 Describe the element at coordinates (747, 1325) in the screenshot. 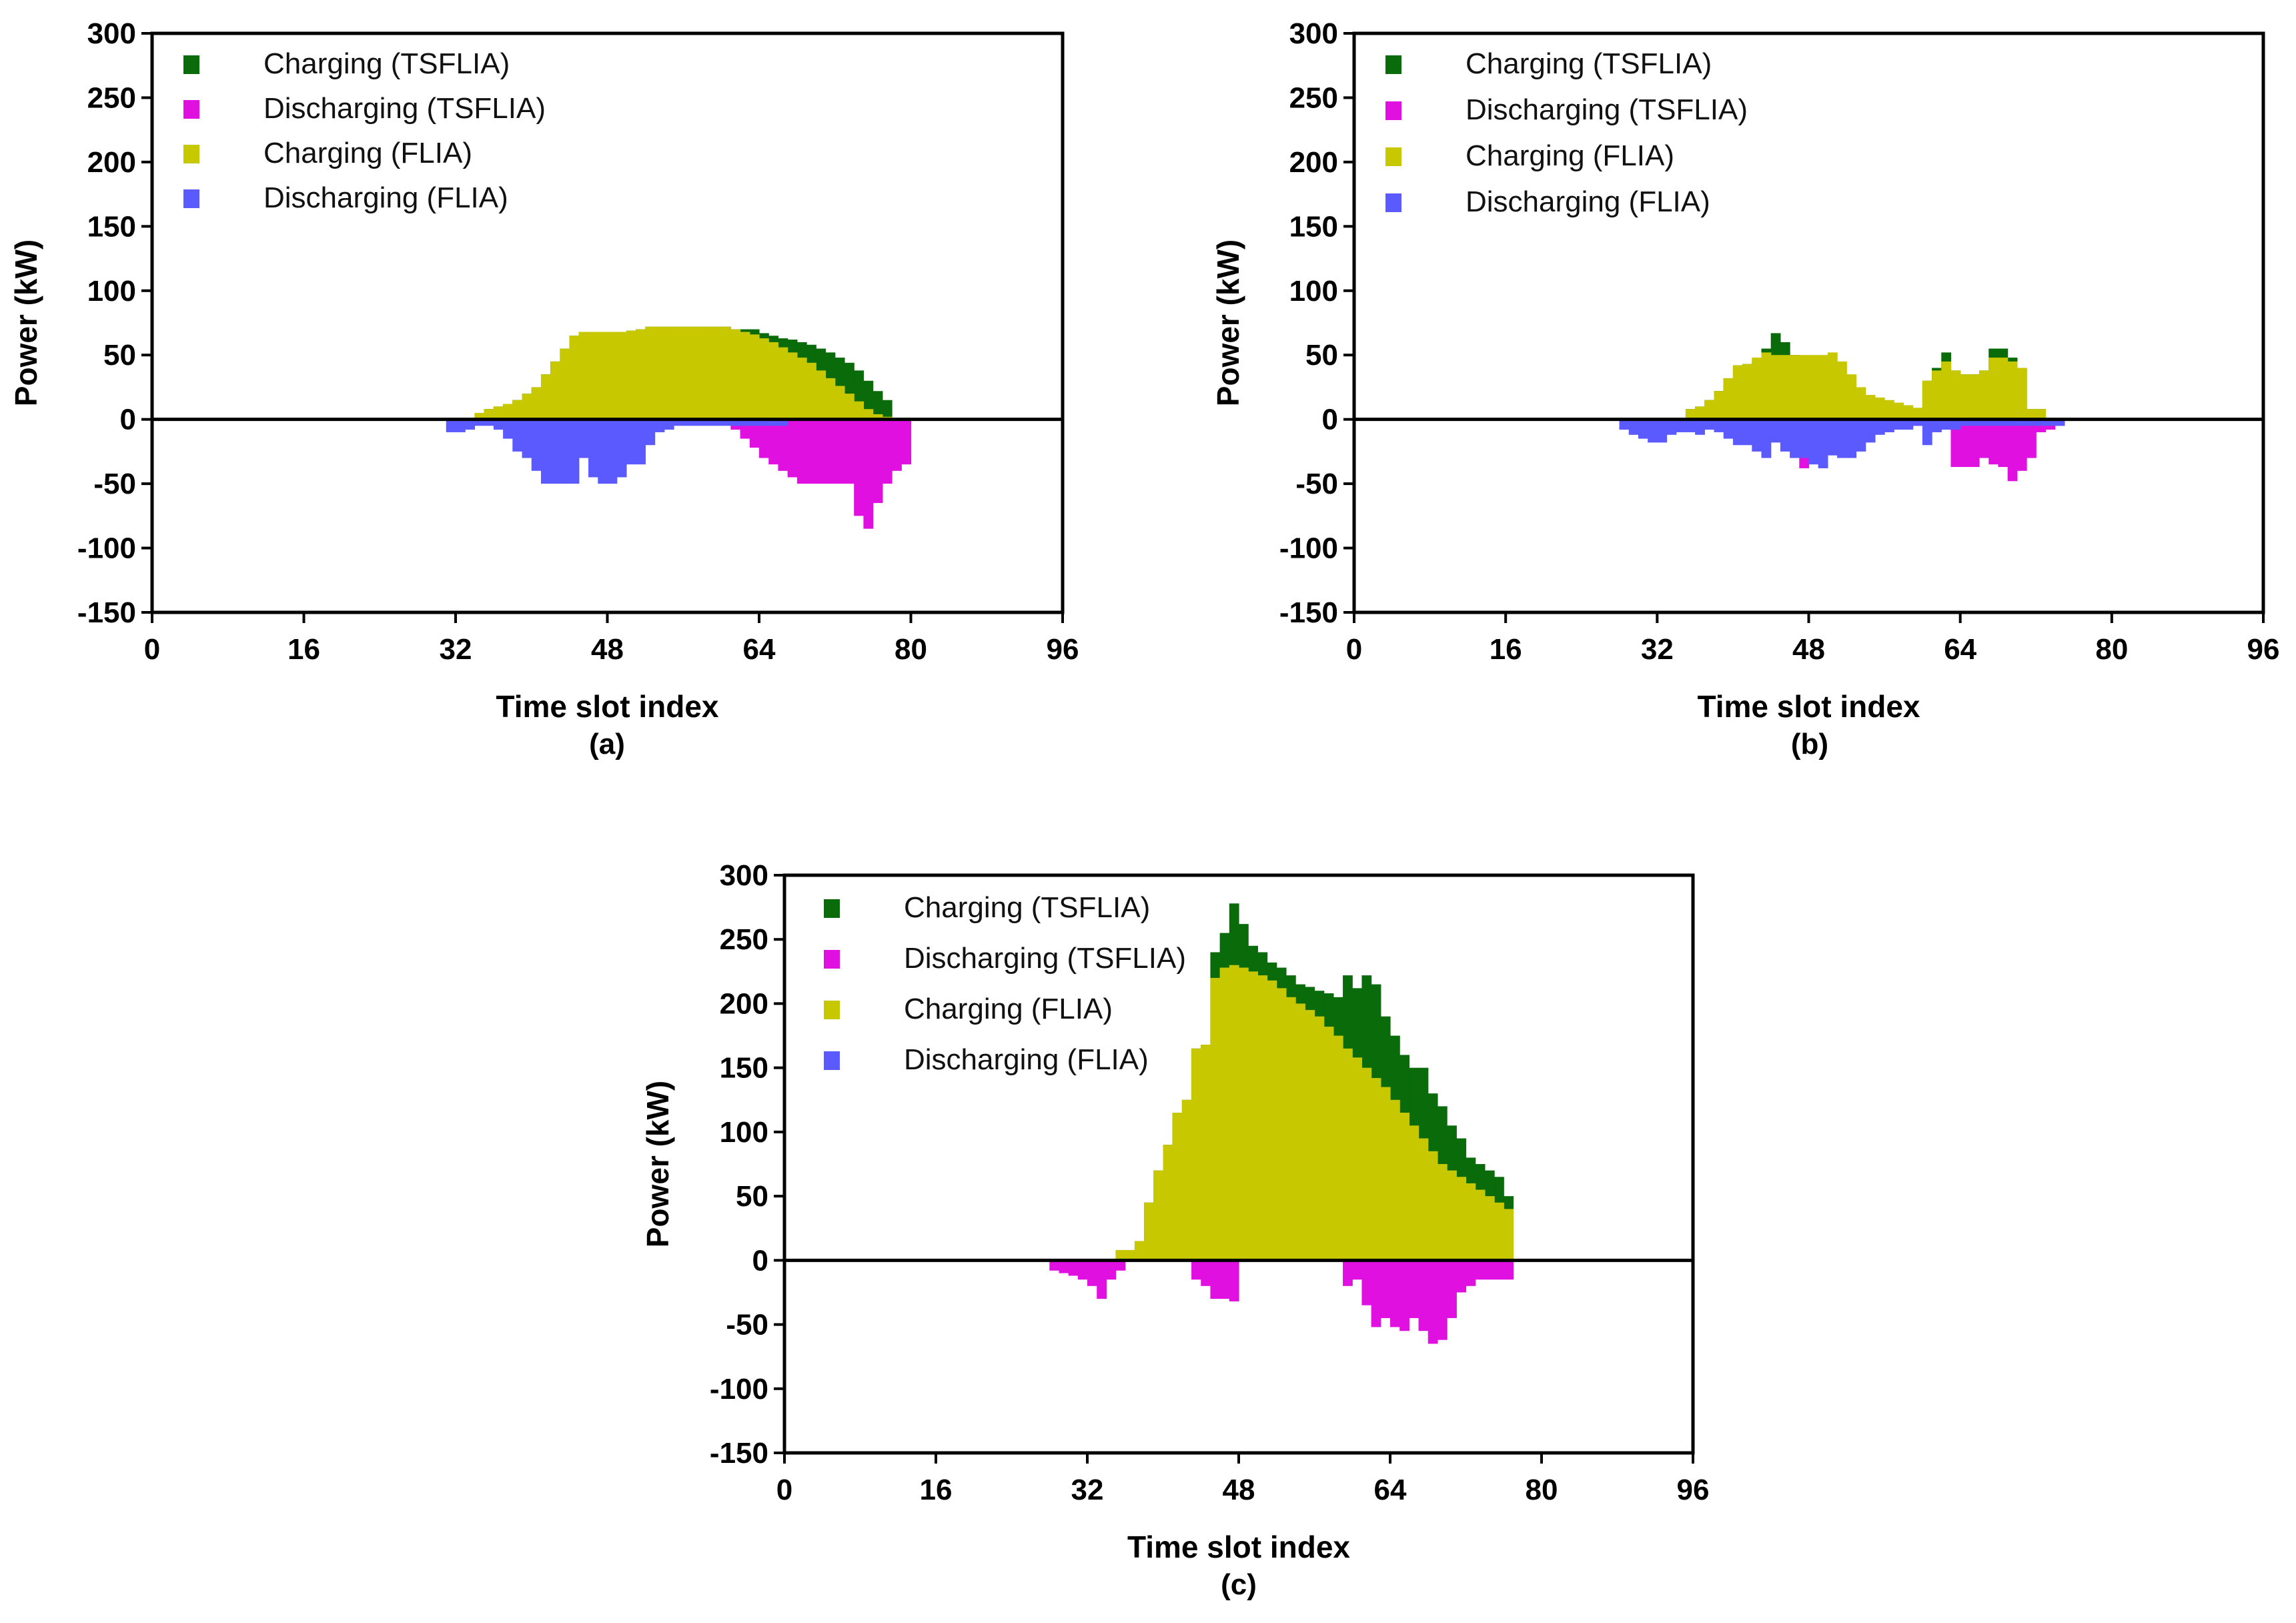

I see `y-tick-label: -50` at that location.